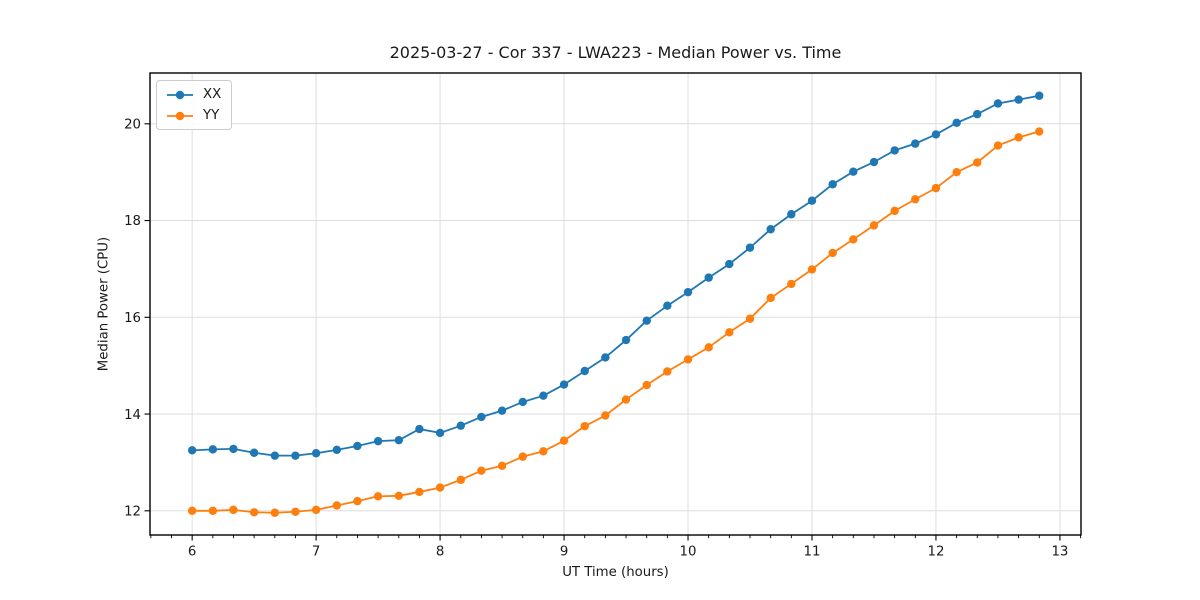 Image resolution: width=1200 pixels, height=600 pixels. Describe the element at coordinates (615, 572) in the screenshot. I see `x-axis-label: UT Time (hours)` at that location.